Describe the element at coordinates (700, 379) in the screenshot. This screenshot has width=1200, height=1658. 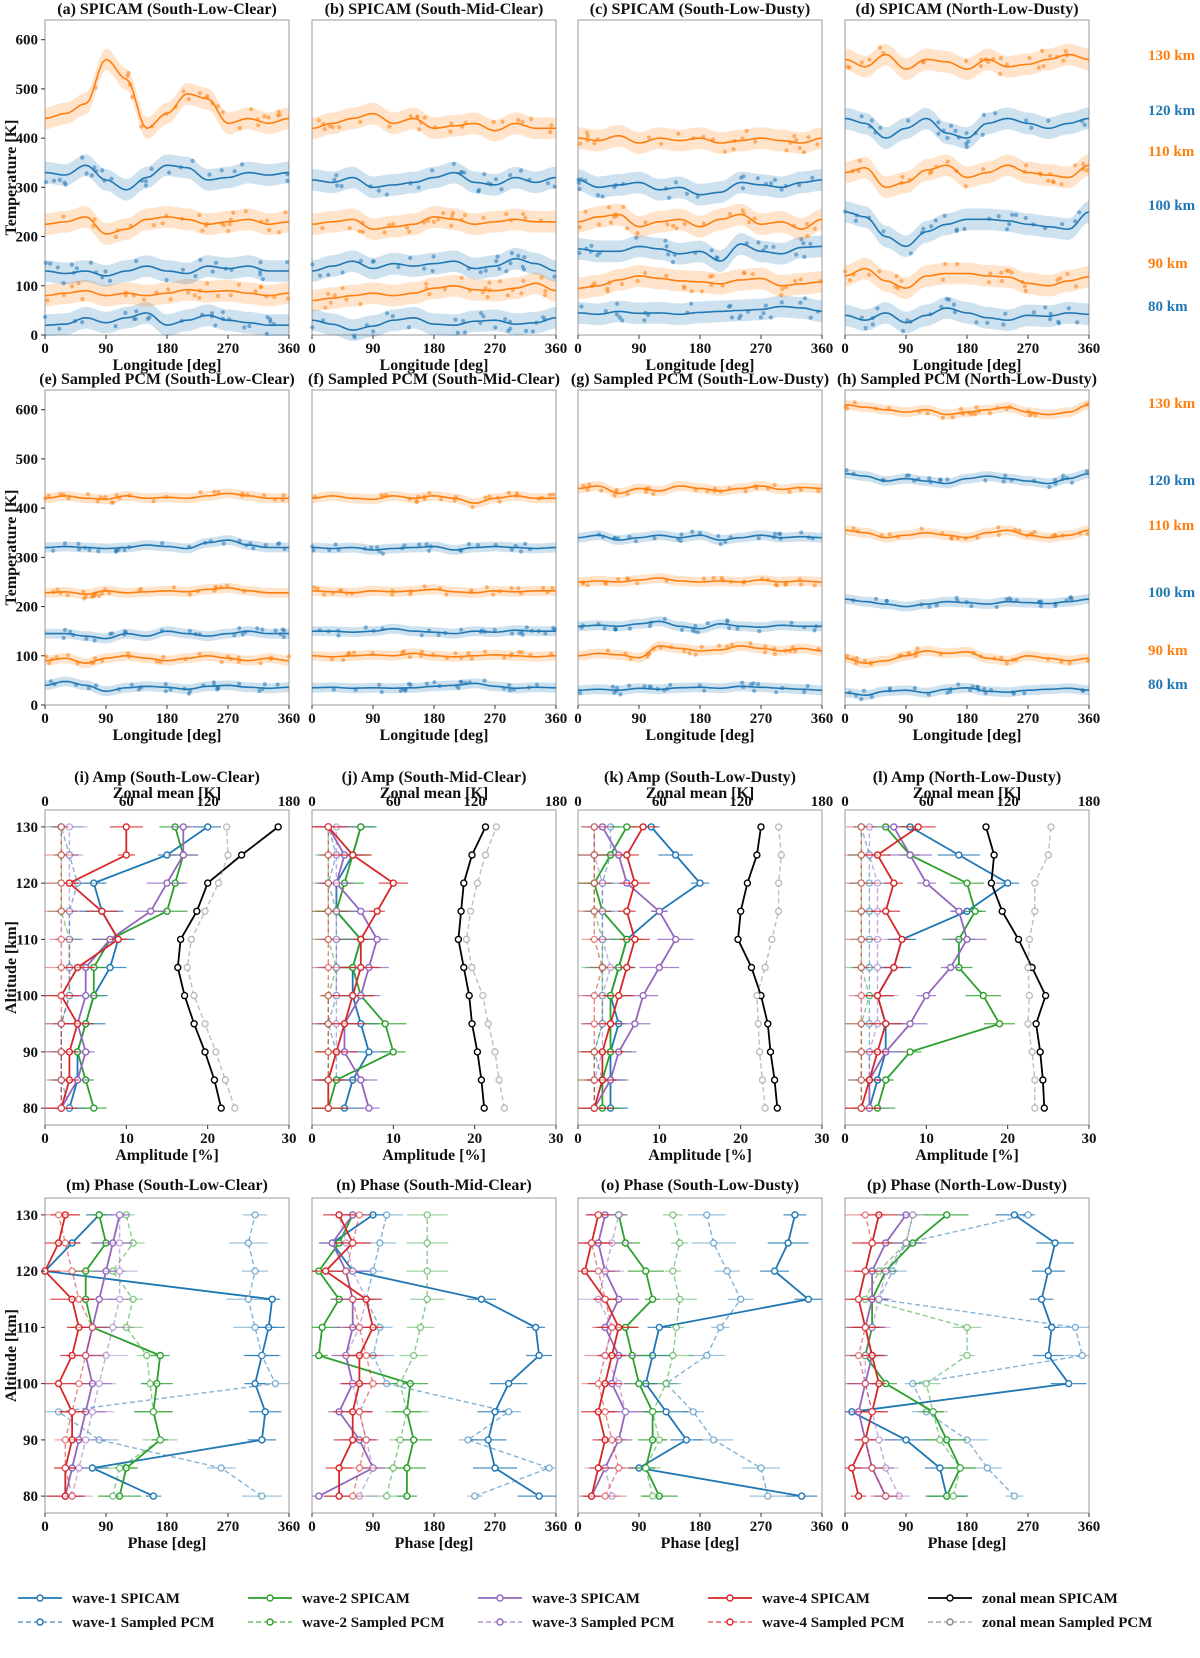
I see `panel-title: (g) Sampled PCM (South-Low-Dusty)` at that location.